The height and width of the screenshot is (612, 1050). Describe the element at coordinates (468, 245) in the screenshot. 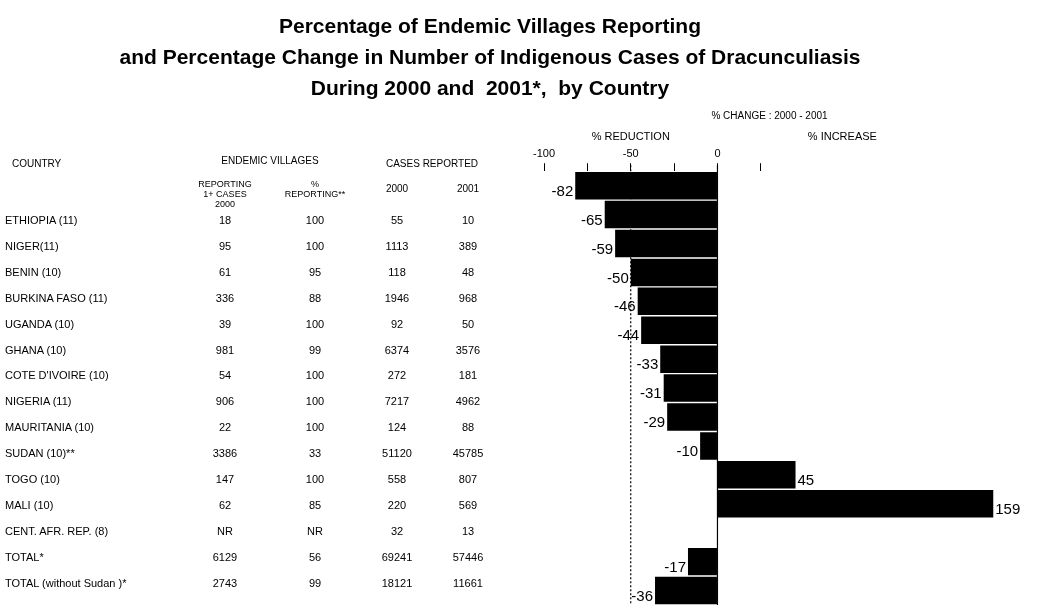

I see `text: 389` at that location.